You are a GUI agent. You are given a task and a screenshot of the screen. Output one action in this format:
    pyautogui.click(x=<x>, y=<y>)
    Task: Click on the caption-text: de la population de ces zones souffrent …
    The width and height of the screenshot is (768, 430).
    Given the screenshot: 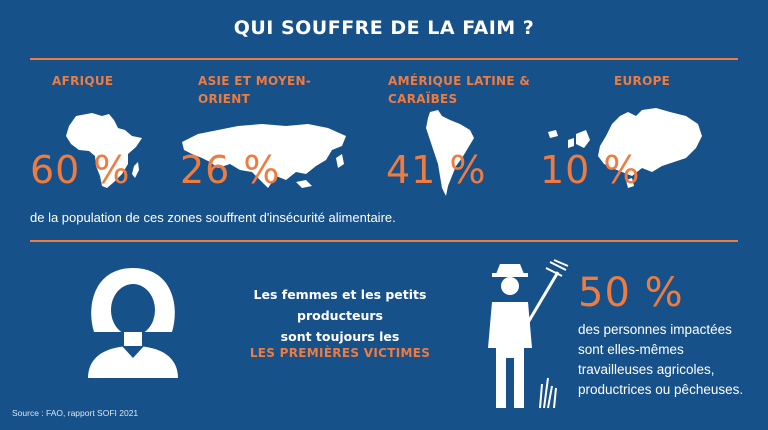 What is the action you would take?
    pyautogui.click(x=213, y=217)
    